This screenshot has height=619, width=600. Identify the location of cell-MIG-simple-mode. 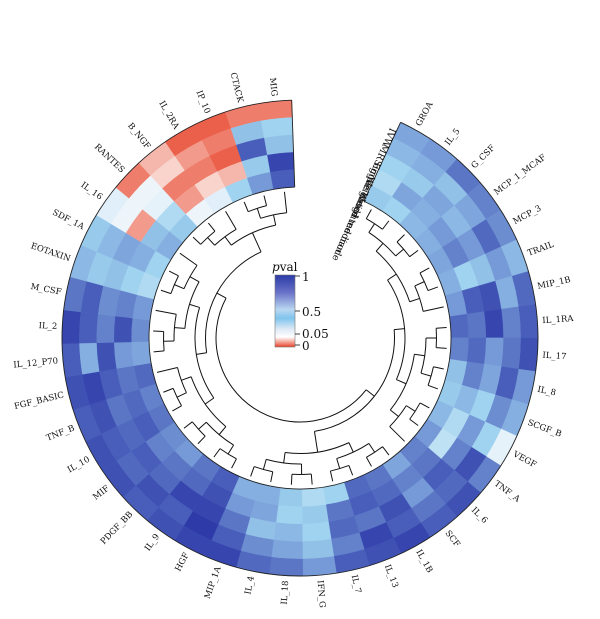
(279, 145).